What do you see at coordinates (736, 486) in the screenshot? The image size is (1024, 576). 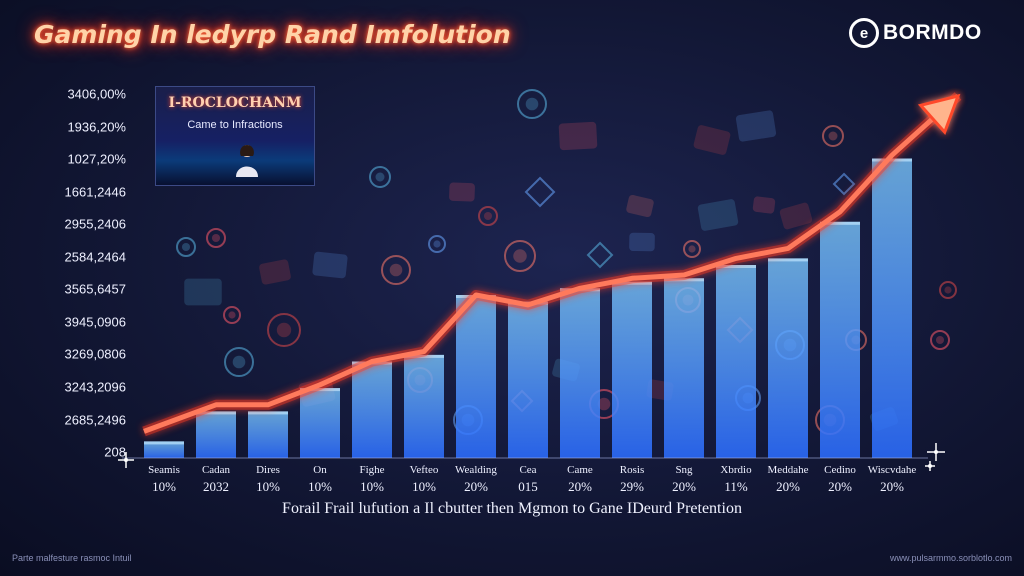 I see `x-value-label: 11%` at bounding box center [736, 486].